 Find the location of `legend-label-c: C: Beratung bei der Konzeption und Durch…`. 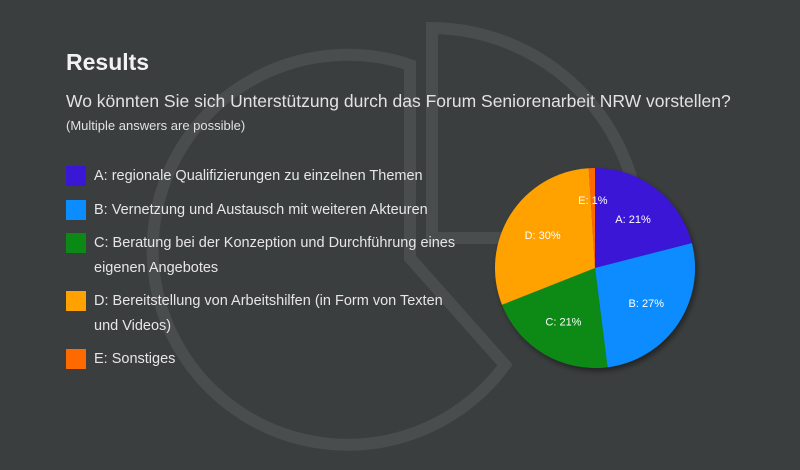

legend-label-c: C: Beratung bei der Konzeption und Durch… is located at coordinates (275, 255).